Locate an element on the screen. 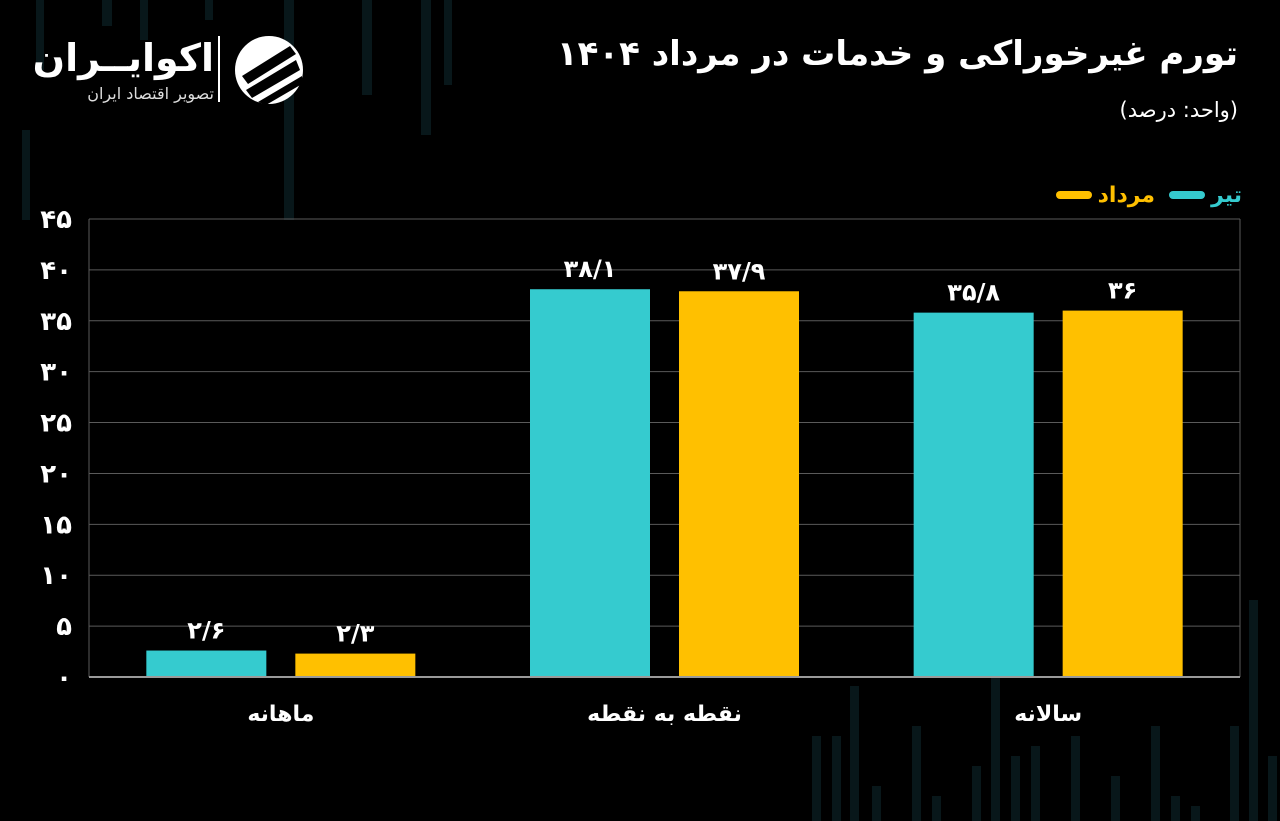  legend-label-tir: تیر is located at coordinates (1226, 195).